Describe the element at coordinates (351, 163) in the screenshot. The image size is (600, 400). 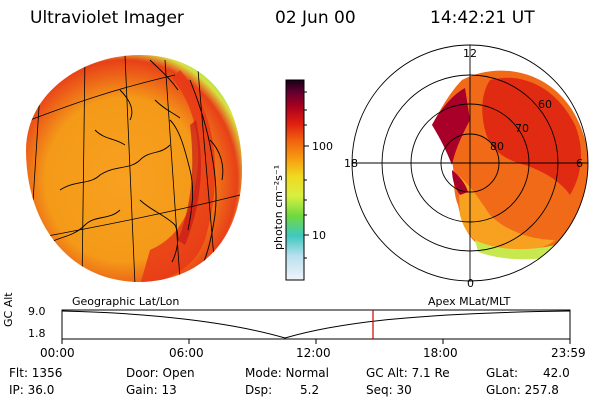
I see `mlt-label-18: 18` at that location.